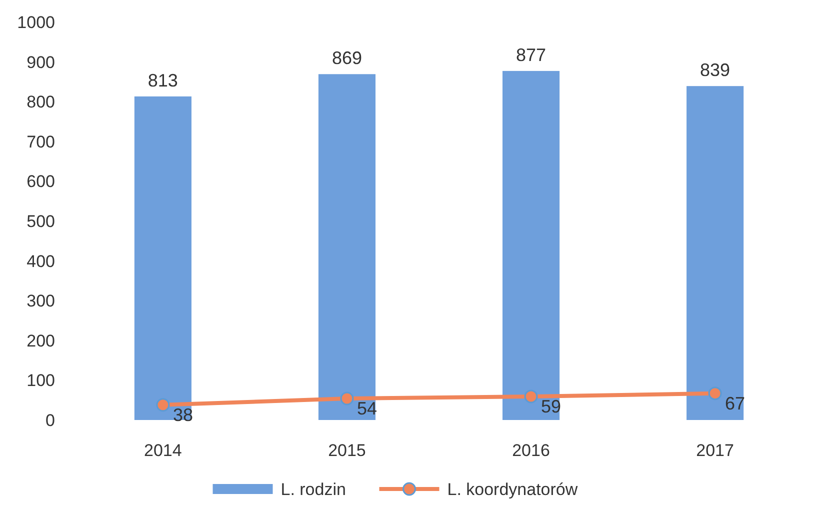 The image size is (818, 511). I want to click on y-tick-label: 0, so click(50, 420).